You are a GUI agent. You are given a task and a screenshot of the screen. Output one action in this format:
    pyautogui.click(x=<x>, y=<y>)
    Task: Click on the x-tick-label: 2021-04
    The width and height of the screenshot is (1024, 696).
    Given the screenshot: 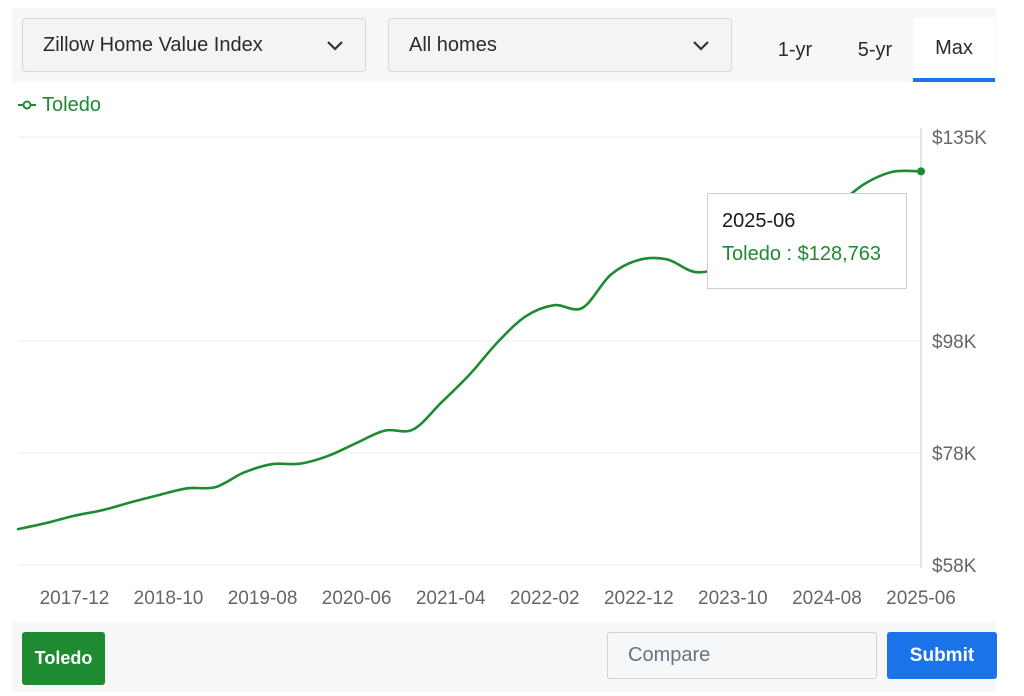 What is the action you would take?
    pyautogui.click(x=451, y=598)
    